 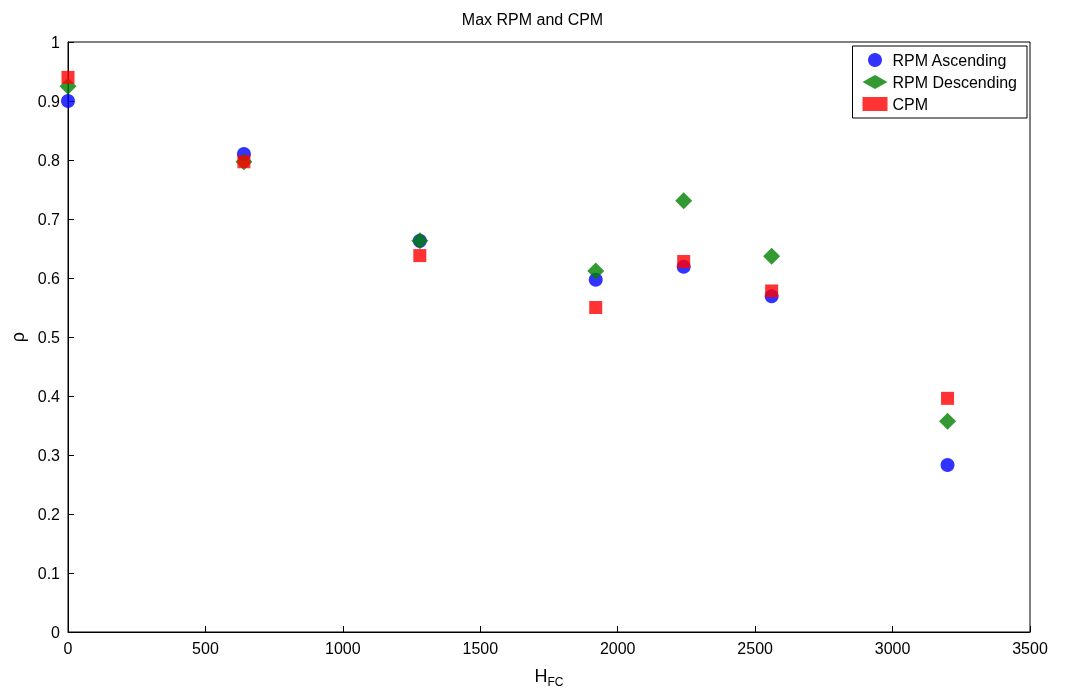 What do you see at coordinates (49, 573) in the screenshot?
I see `y-tick-label: 0.1` at bounding box center [49, 573].